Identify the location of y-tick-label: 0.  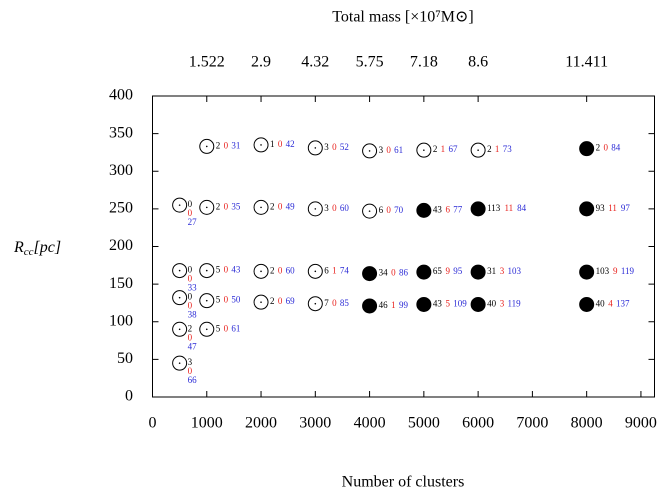
(129, 396).